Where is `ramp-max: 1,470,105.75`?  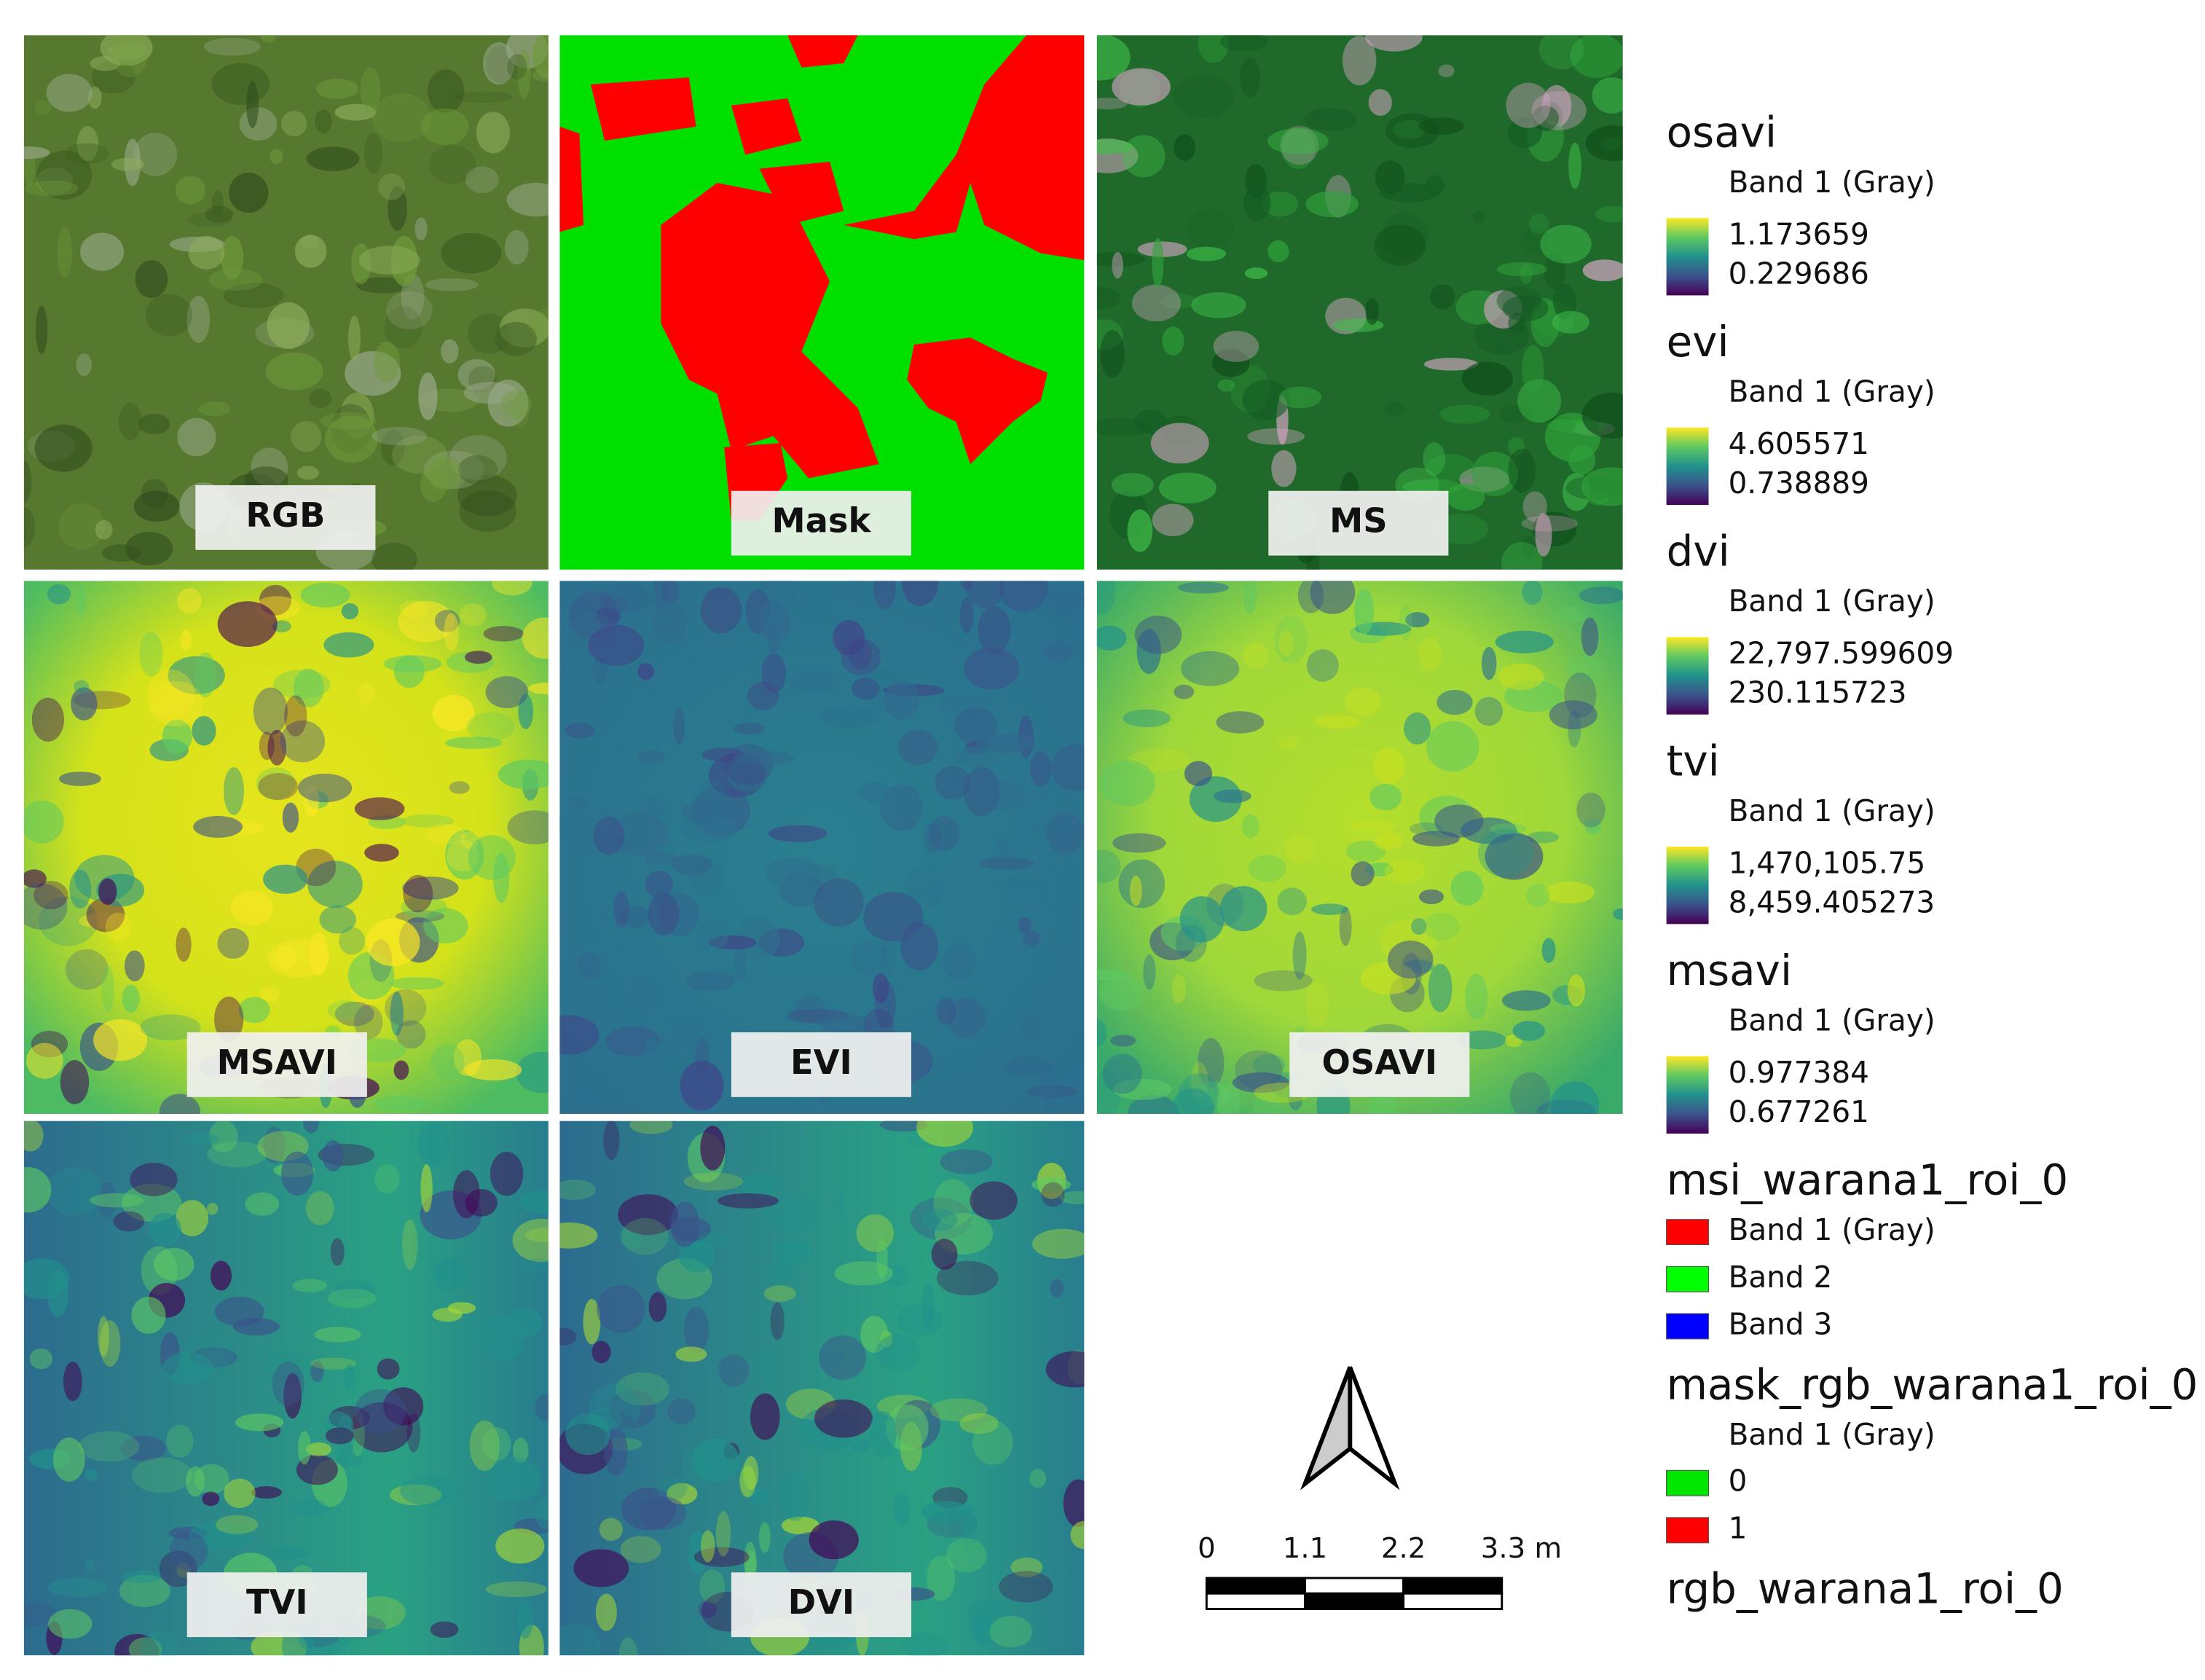 ramp-max: 1,470,105.75 is located at coordinates (1828, 863).